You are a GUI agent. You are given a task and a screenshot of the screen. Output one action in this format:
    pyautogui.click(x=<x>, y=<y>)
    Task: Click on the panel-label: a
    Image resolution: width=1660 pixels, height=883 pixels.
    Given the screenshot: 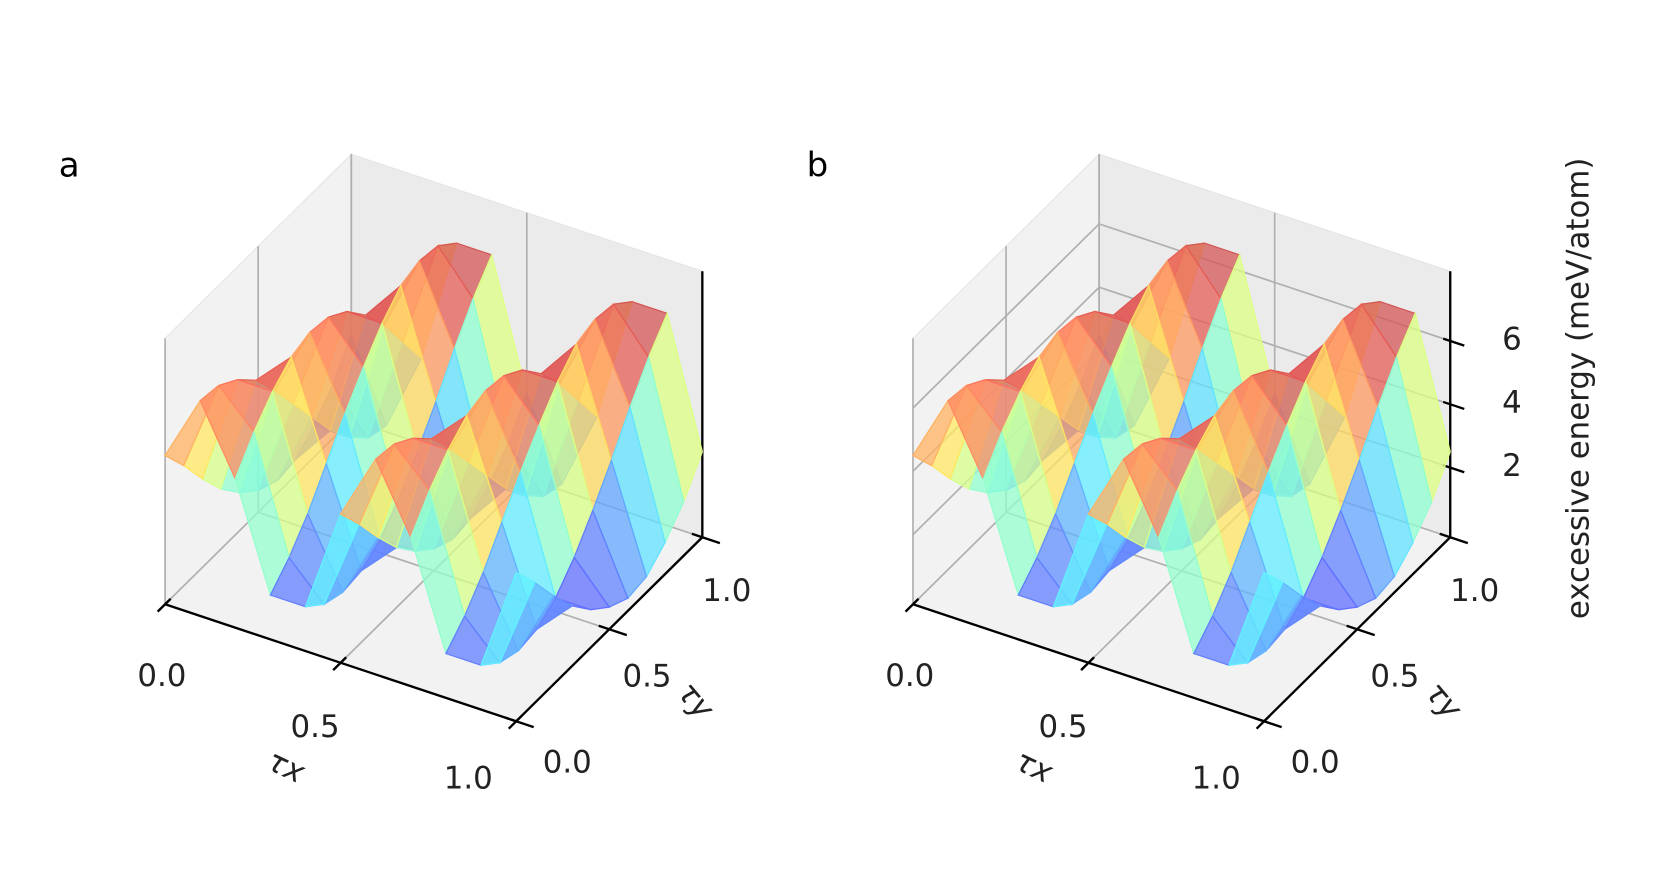 What is the action you would take?
    pyautogui.click(x=69, y=166)
    